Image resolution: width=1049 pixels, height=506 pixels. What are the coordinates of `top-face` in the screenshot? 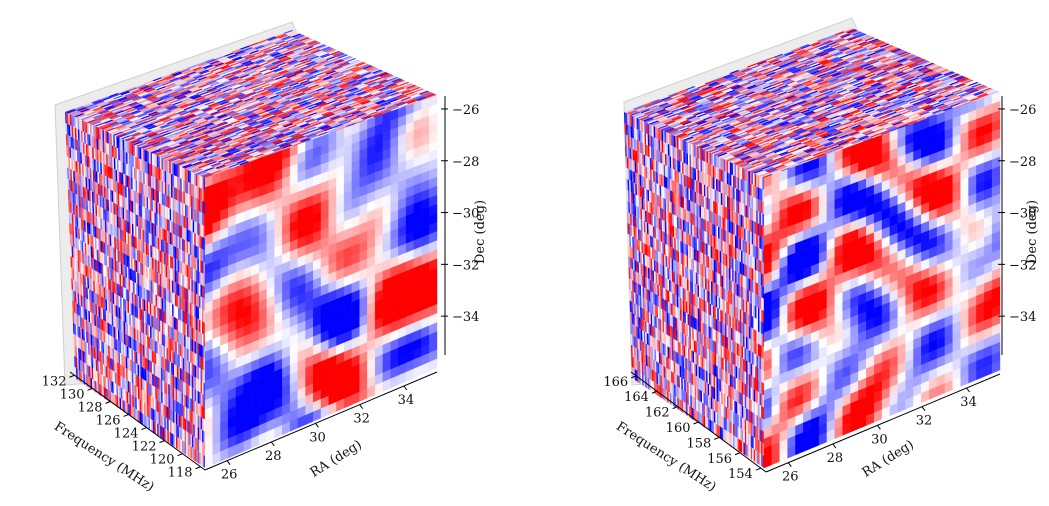 It's located at (251, 104).